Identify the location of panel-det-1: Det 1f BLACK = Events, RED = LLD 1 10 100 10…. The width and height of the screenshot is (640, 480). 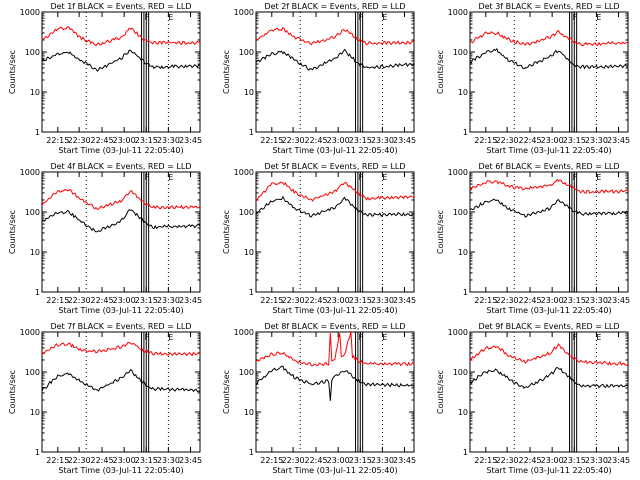
(105, 78).